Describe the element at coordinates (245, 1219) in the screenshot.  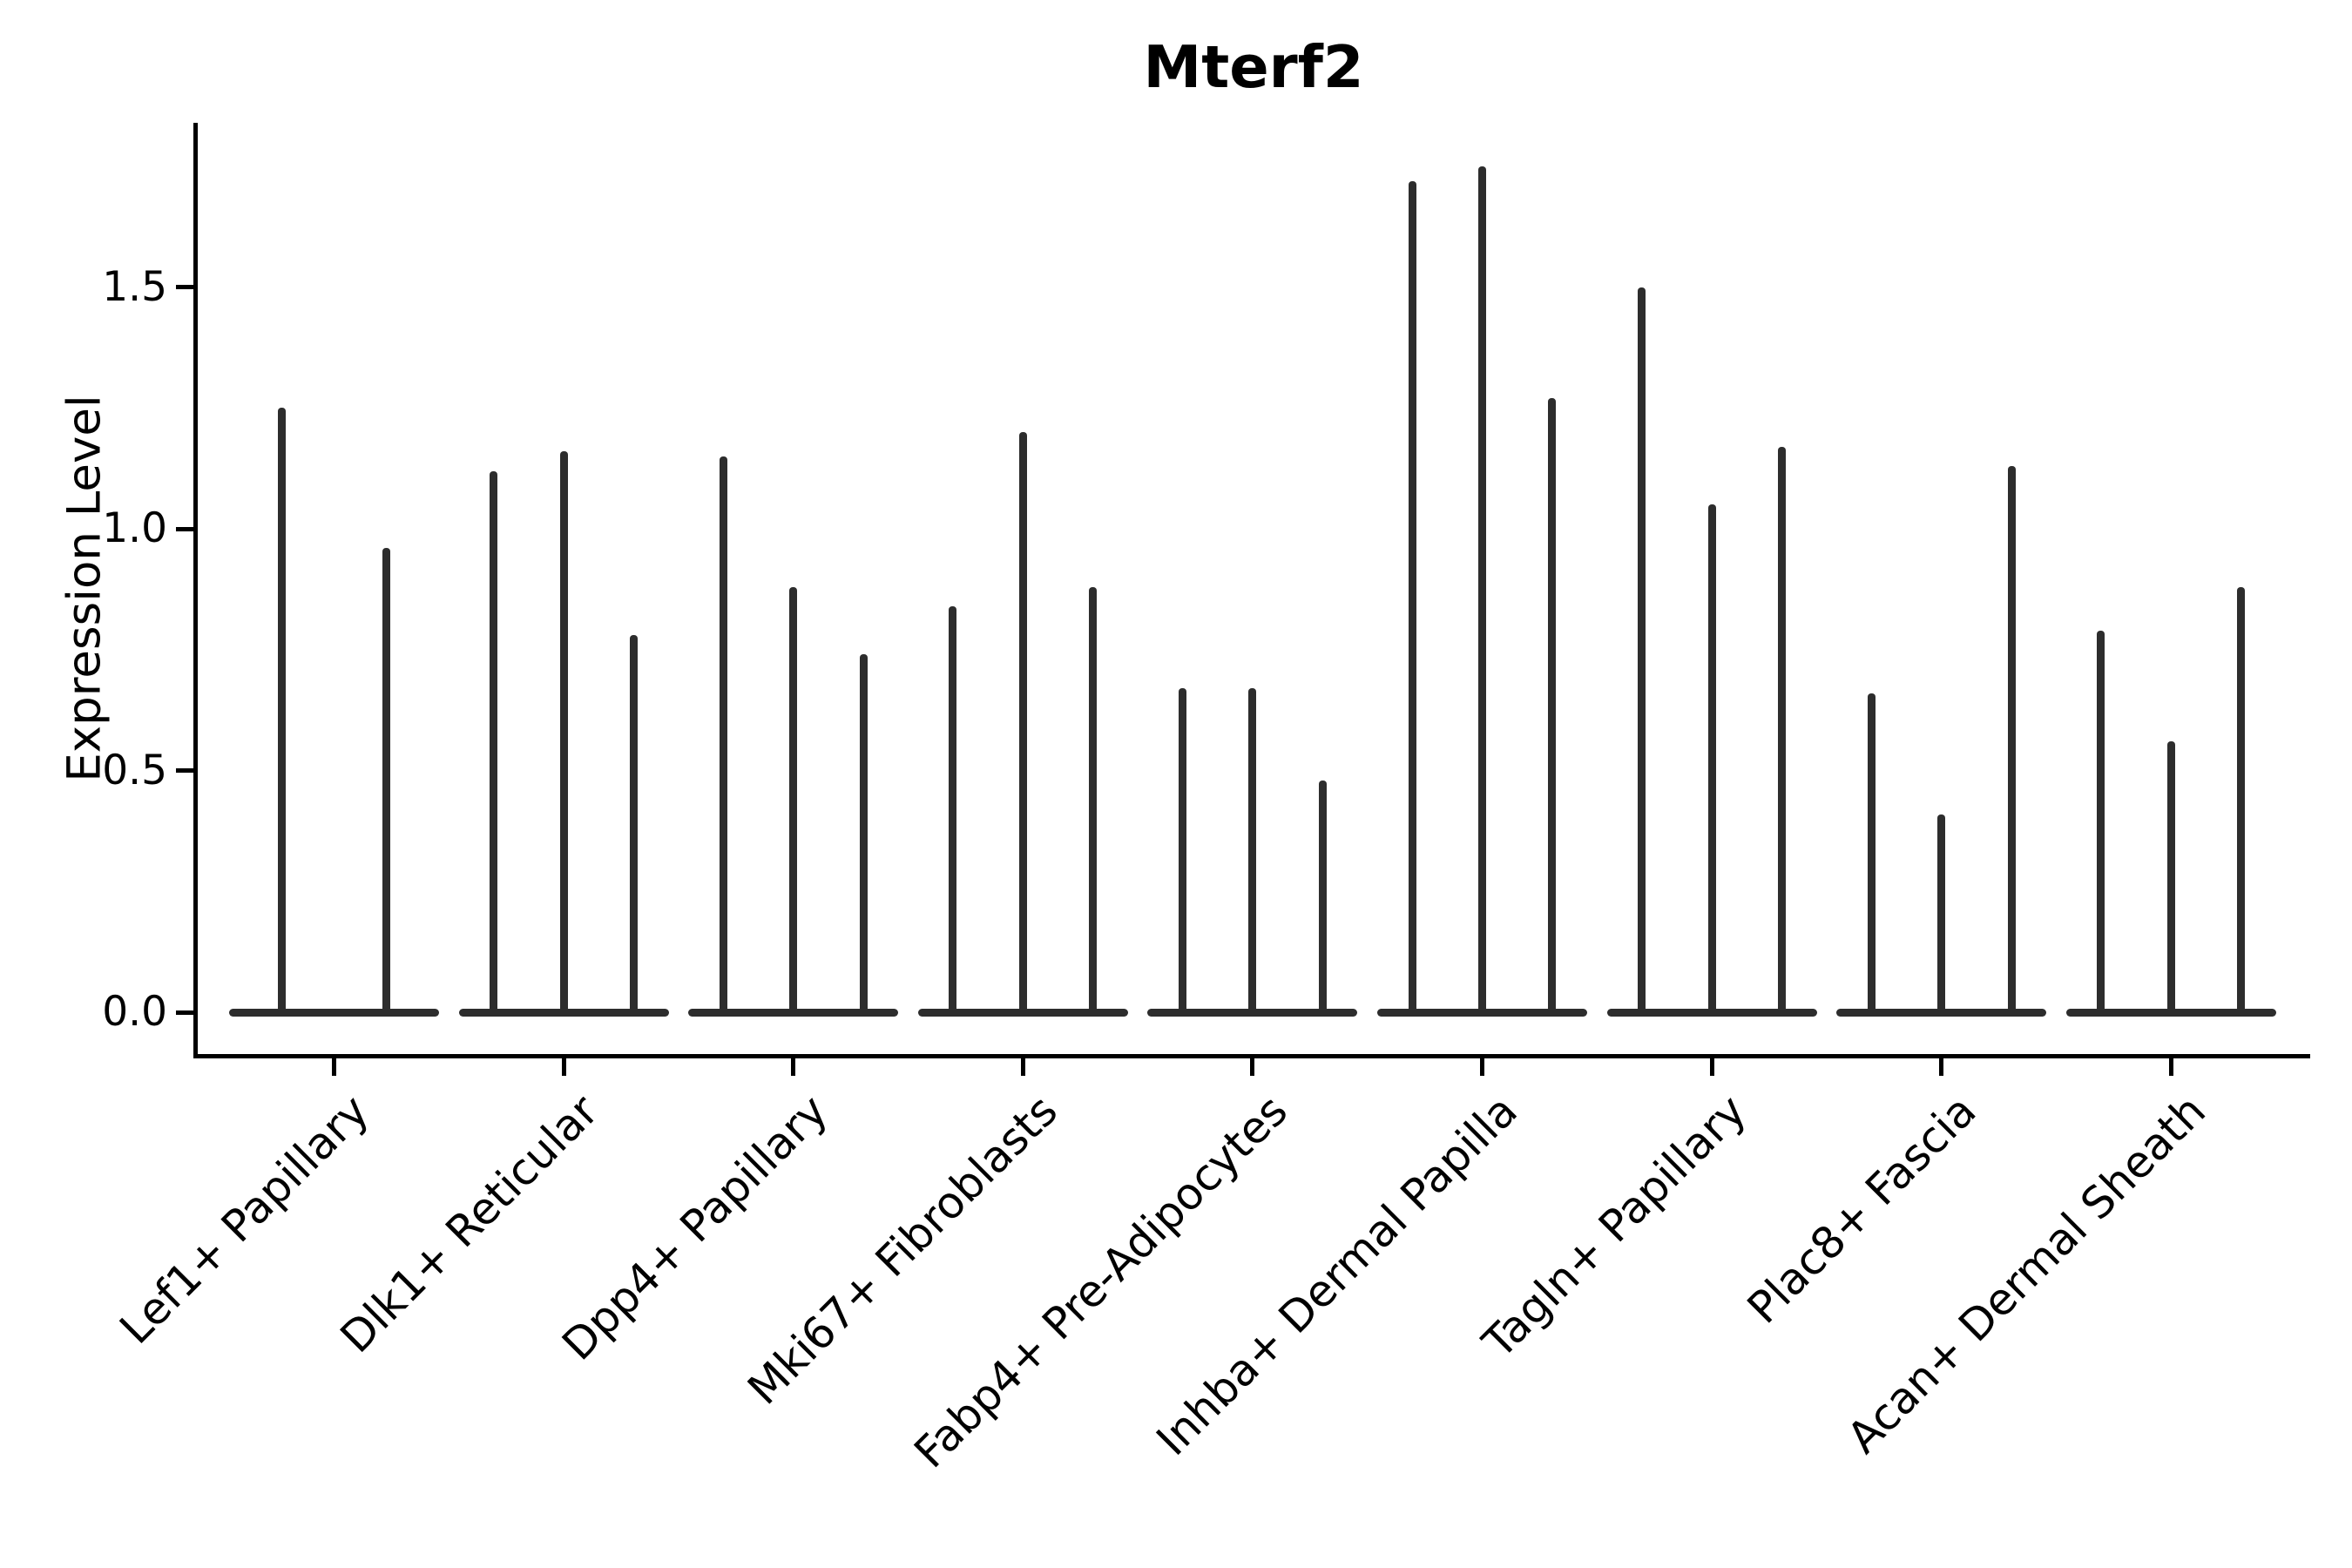
I see `x-tick-label: Lef1+ Papillary` at that location.